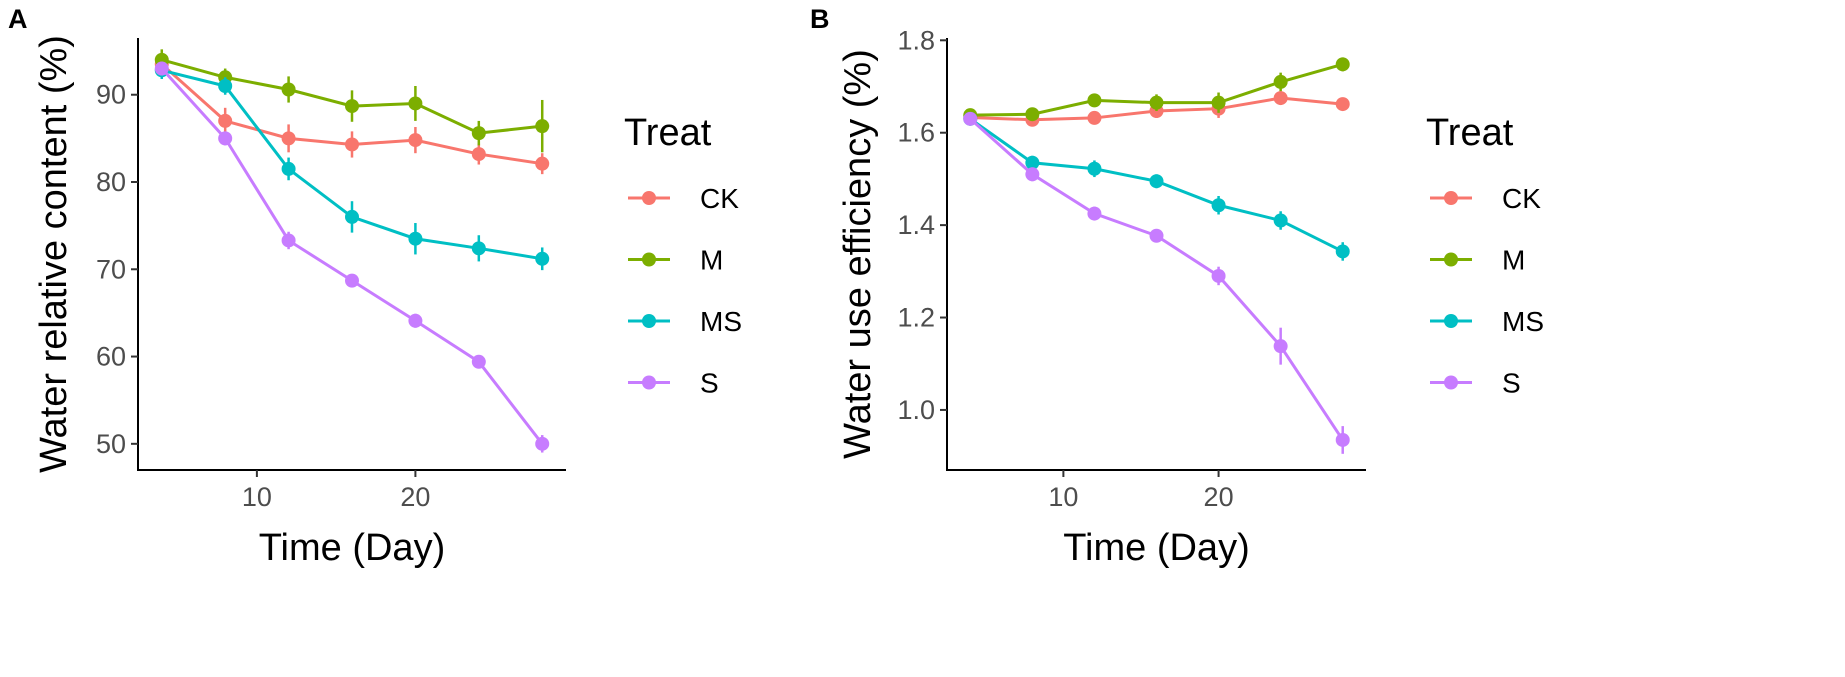  I want to click on y-tick-label: 1.4, so click(916, 225).